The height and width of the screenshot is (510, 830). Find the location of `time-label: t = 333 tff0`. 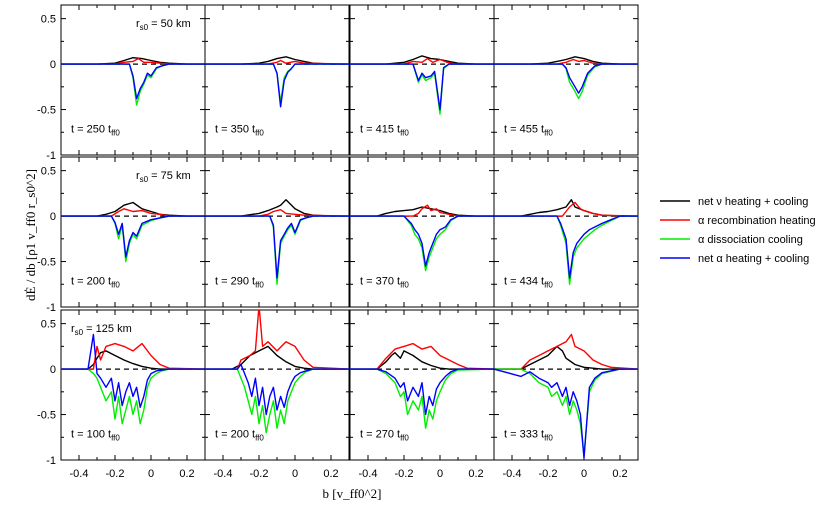

time-label: t = 333 tff0 is located at coordinates (528, 435).